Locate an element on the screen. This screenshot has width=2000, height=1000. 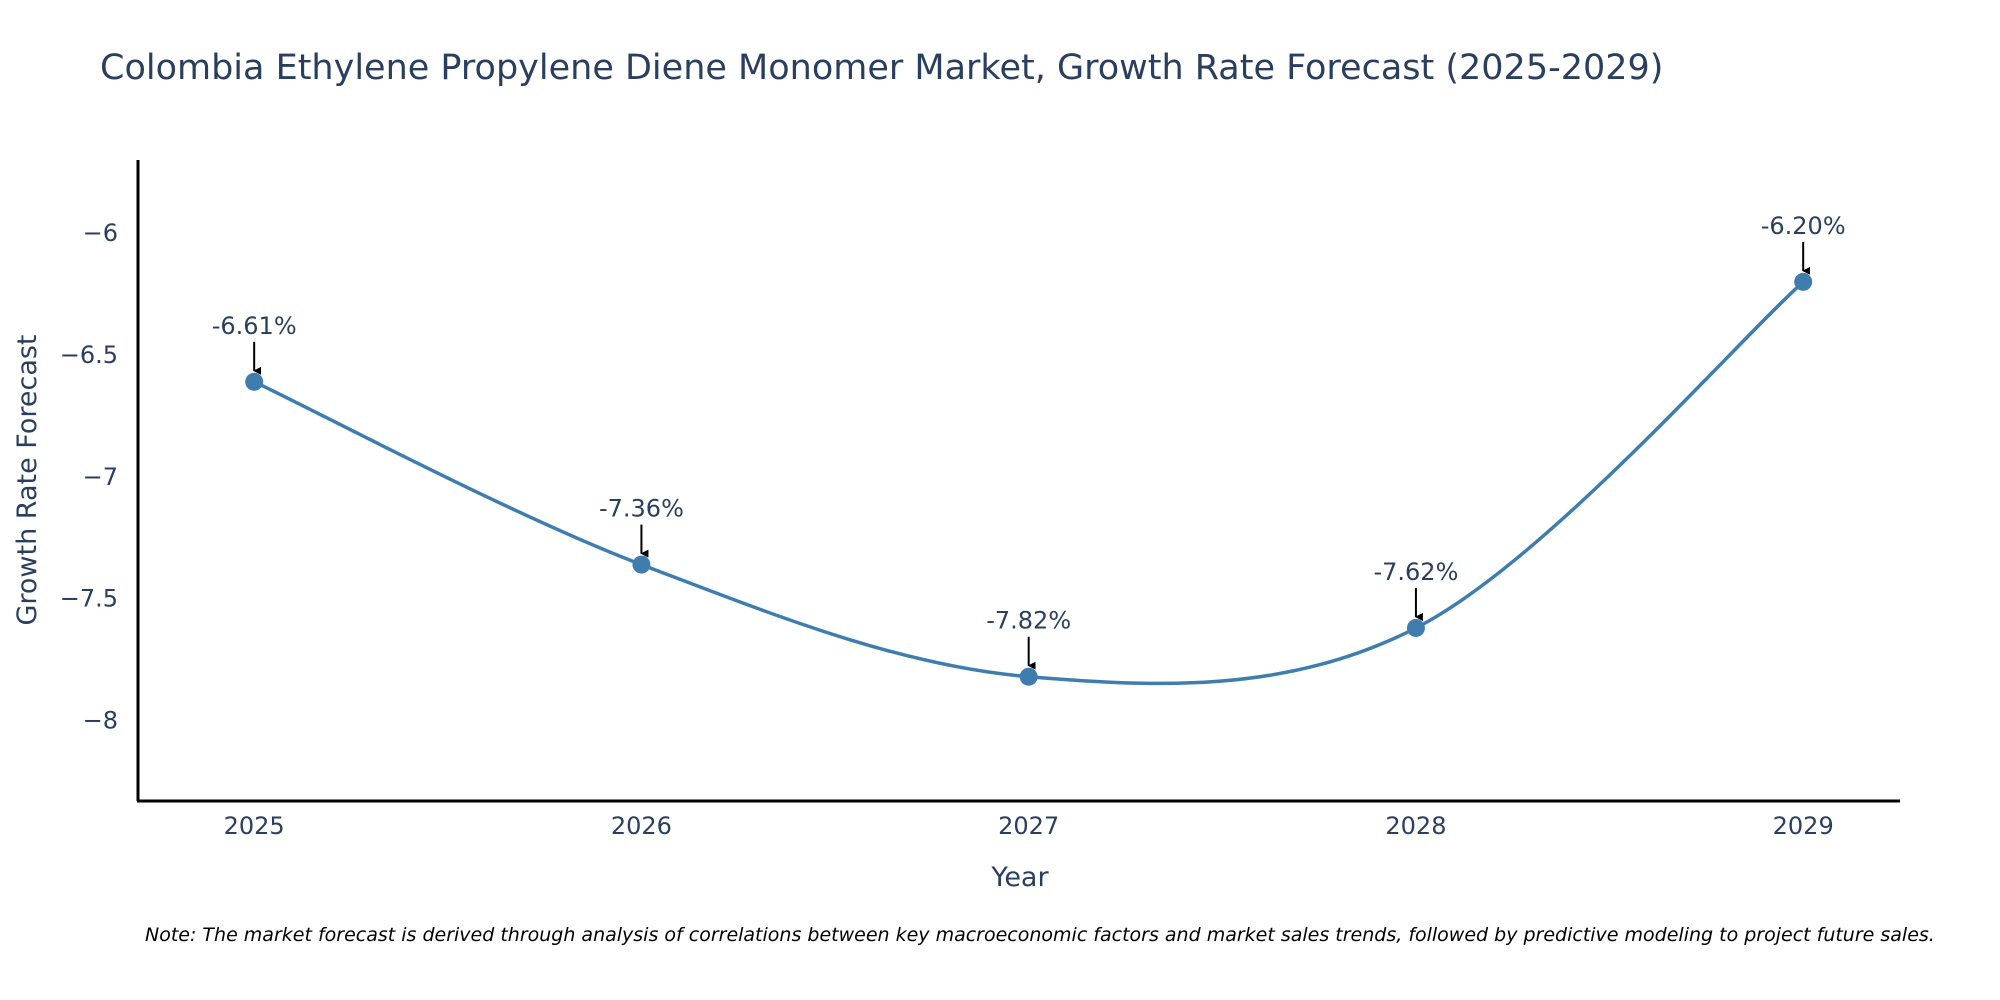
data-point-2026 is located at coordinates (641, 564).